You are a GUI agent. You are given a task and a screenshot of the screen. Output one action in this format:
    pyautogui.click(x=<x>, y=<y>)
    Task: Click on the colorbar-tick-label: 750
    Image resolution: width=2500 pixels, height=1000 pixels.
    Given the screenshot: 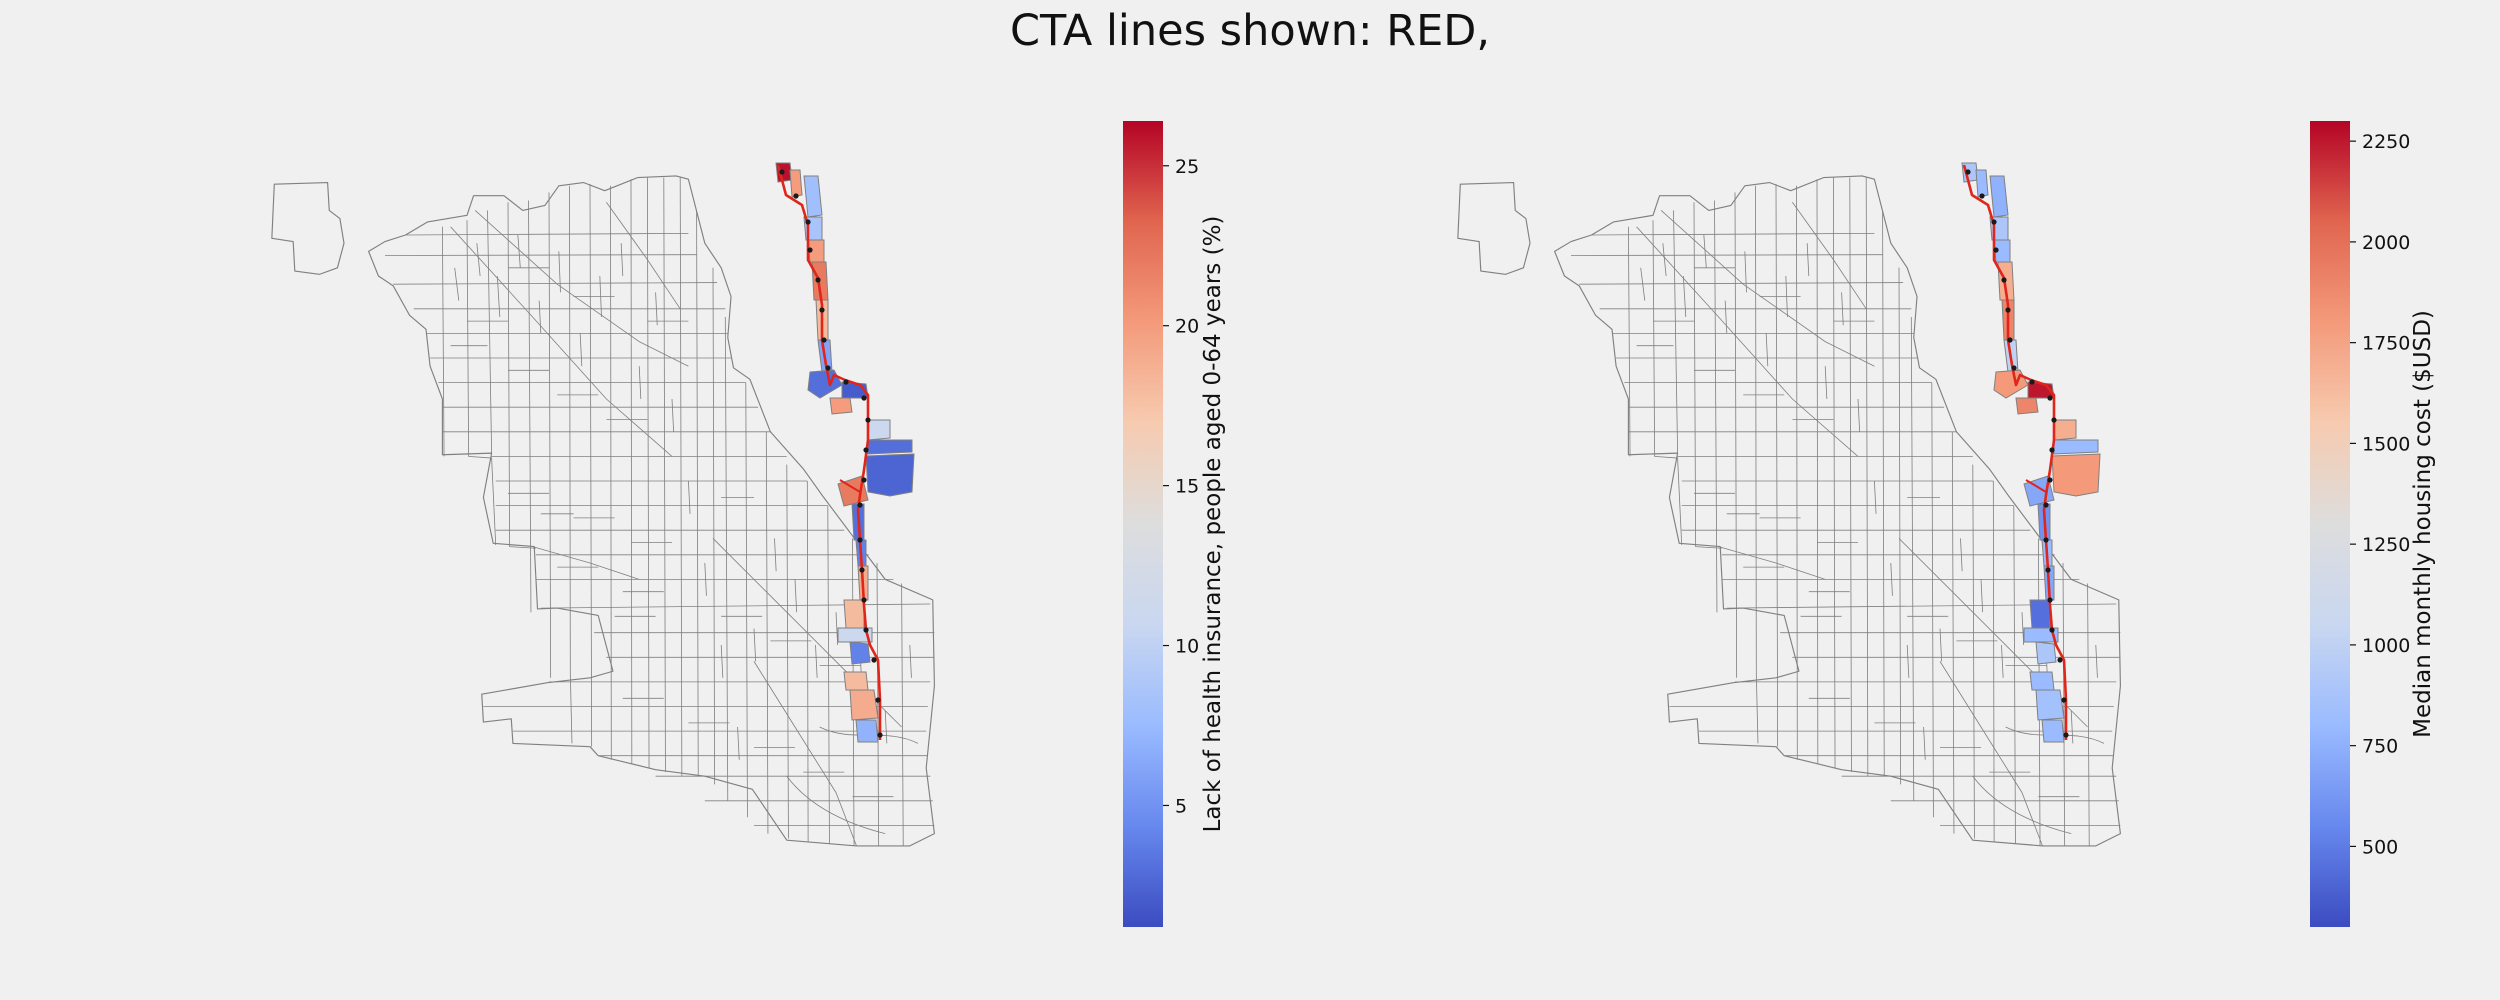 What is the action you would take?
    pyautogui.click(x=2380, y=747)
    